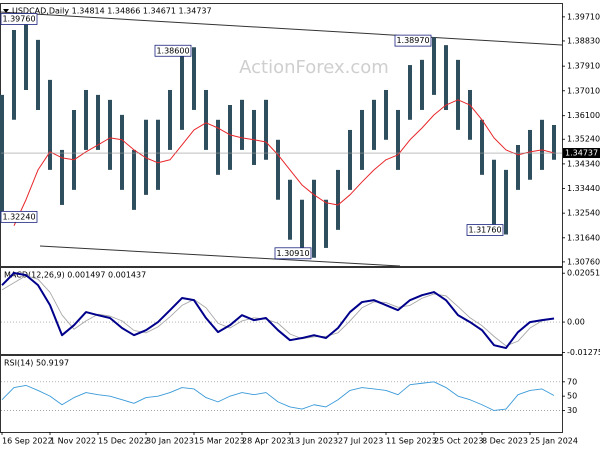  Describe the element at coordinates (583, 16) in the screenshot. I see `y-tick-label: 1.39710` at that location.